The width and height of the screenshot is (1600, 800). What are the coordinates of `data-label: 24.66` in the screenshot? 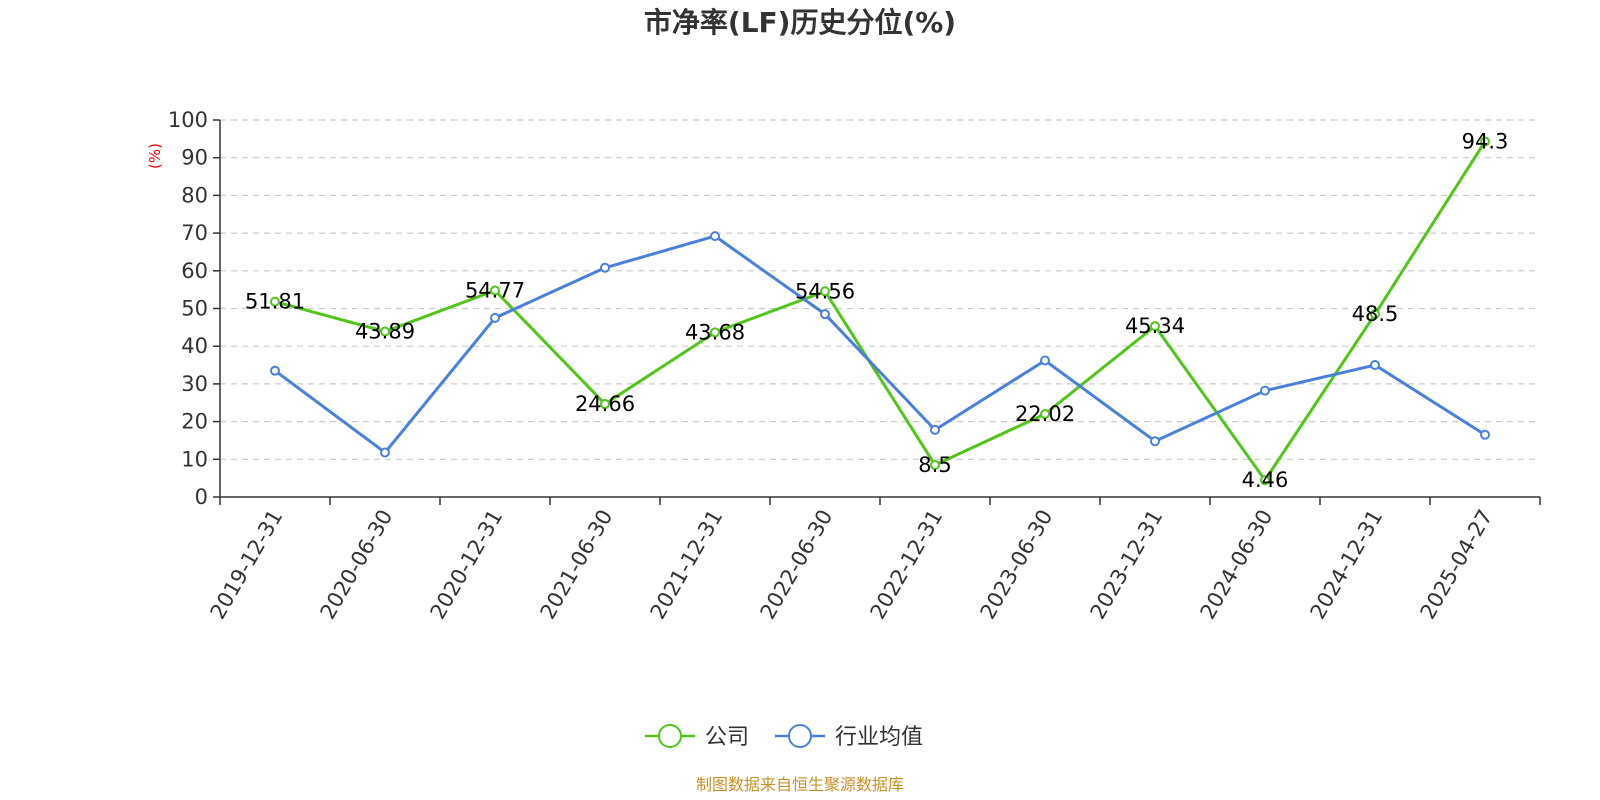 It's located at (605, 404).